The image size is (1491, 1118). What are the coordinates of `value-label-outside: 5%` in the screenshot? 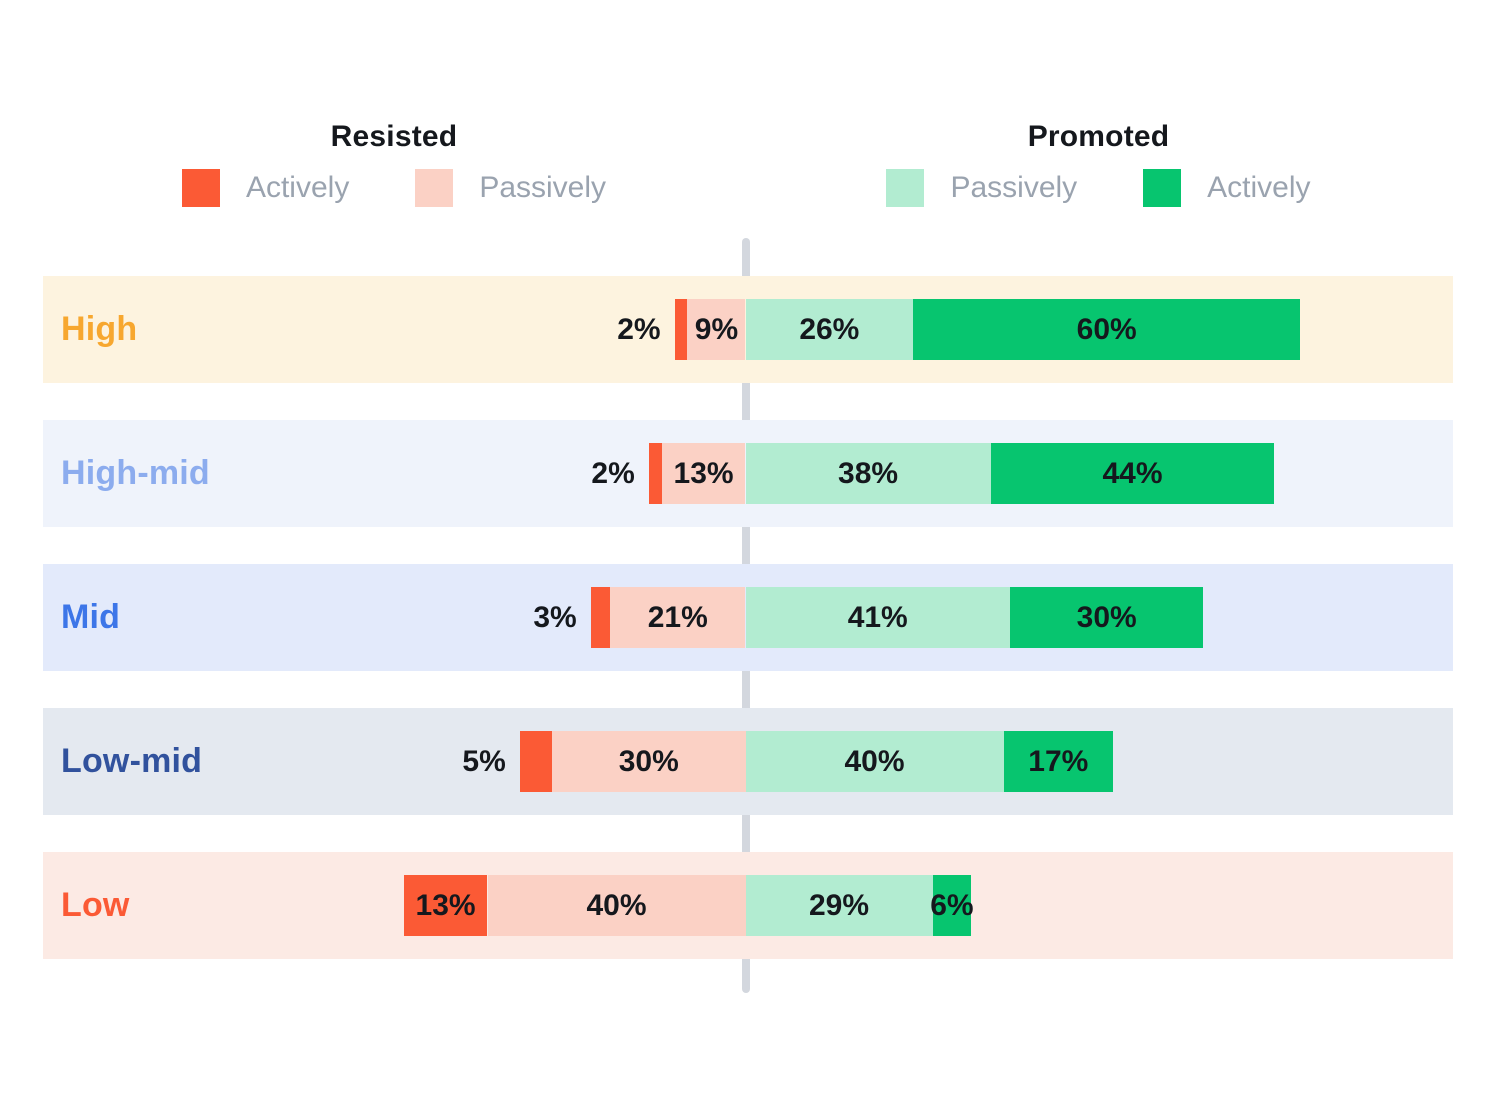 It's located at (484, 761).